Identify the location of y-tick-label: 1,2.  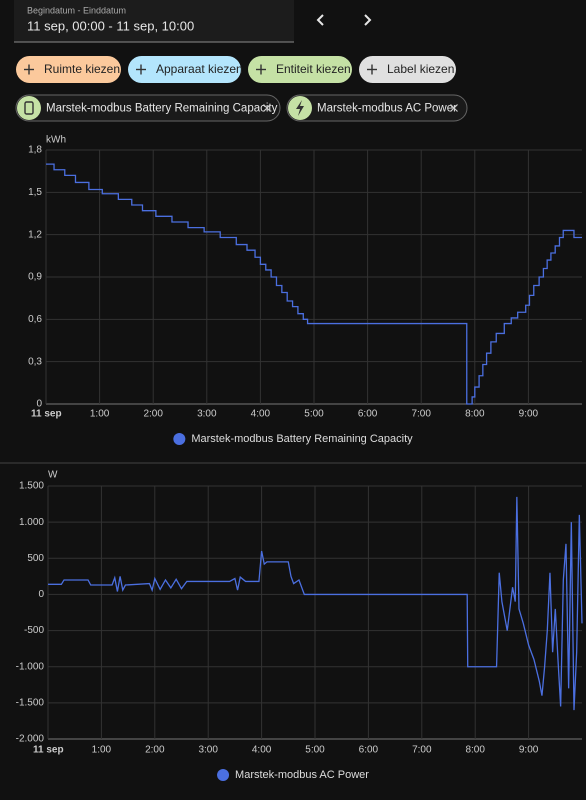
(35, 234).